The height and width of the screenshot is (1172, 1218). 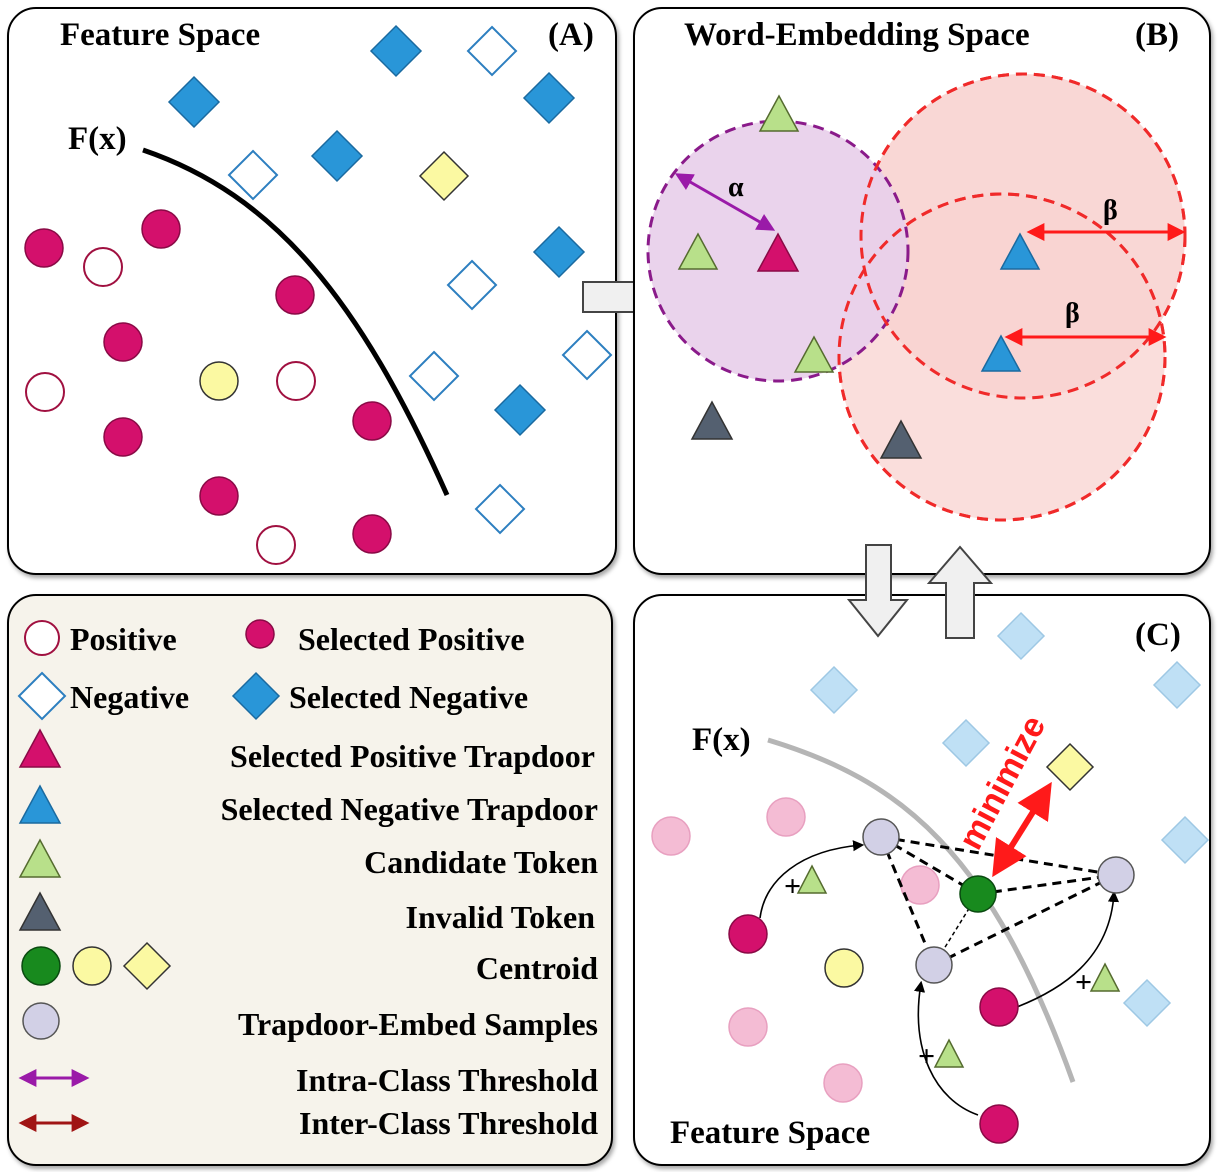 I want to click on legend-centroid-diamond-swatch, so click(x=147, y=966).